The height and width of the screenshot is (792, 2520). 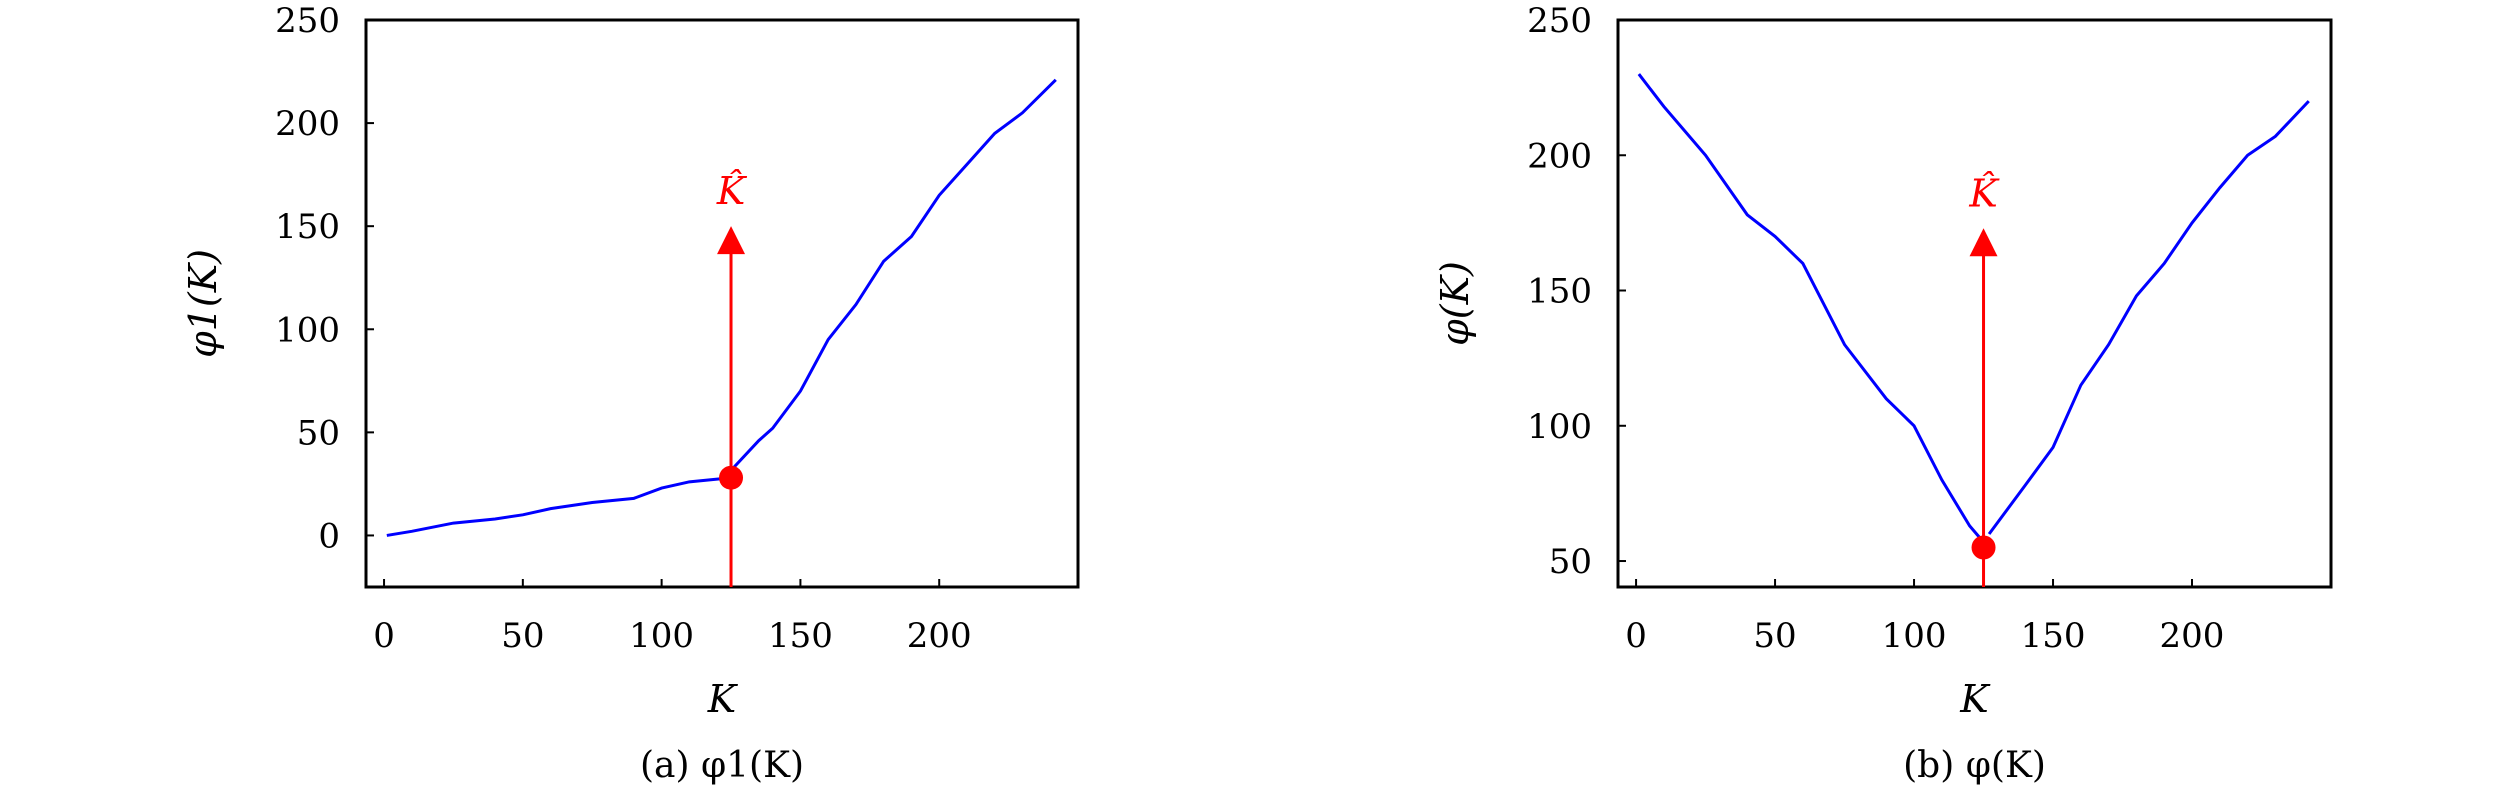 What do you see at coordinates (1455, 303) in the screenshot?
I see `y-axis-label: φ(K)` at bounding box center [1455, 303].